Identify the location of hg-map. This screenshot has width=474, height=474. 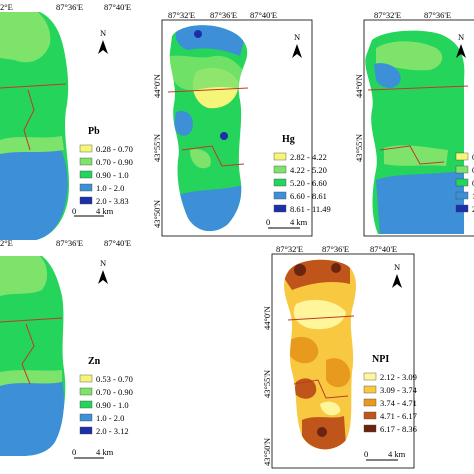
(208, 128).